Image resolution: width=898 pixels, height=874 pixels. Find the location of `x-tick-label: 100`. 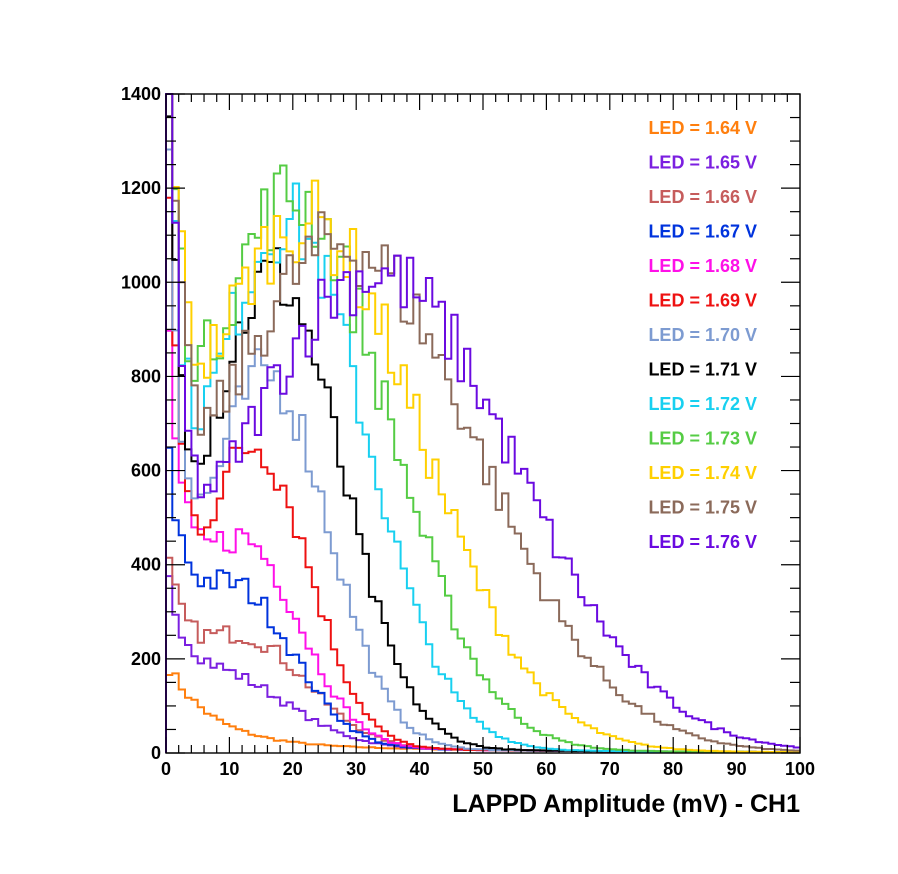

x-tick-label: 100 is located at coordinates (800, 769).